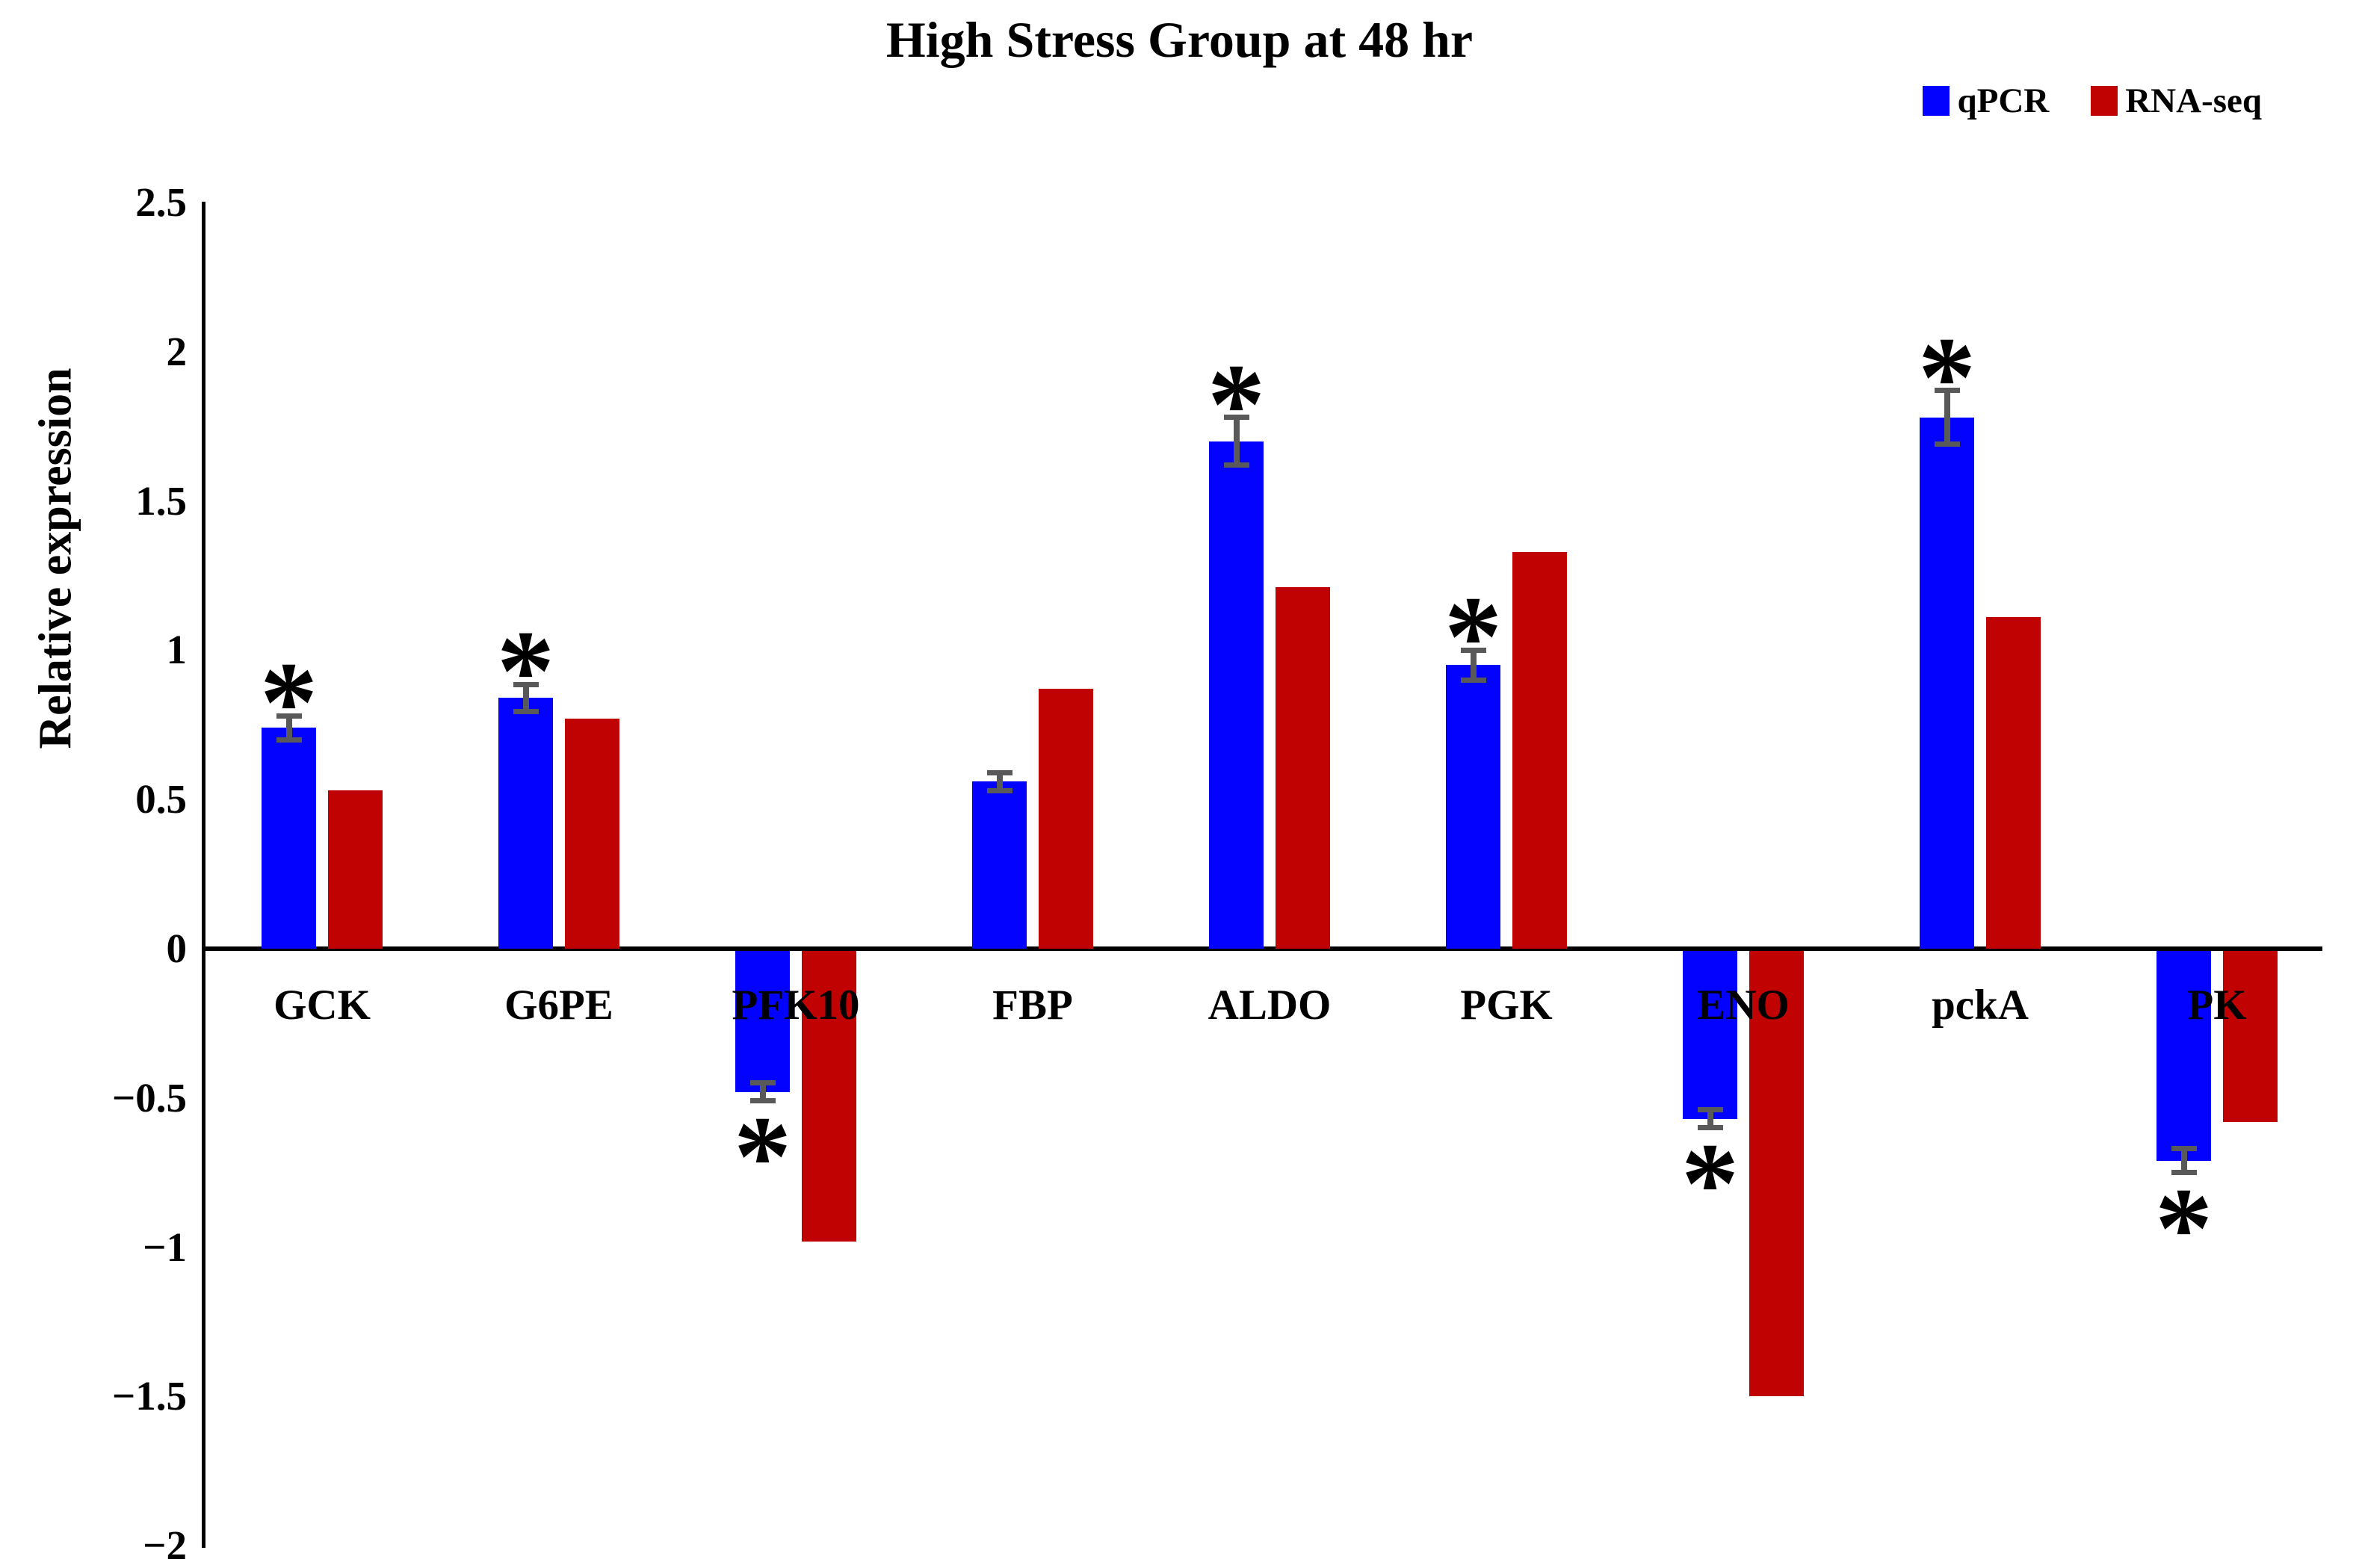 The image size is (2359, 1568). Describe the element at coordinates (525, 824) in the screenshot. I see `bar-qpcr-g6pe` at that location.